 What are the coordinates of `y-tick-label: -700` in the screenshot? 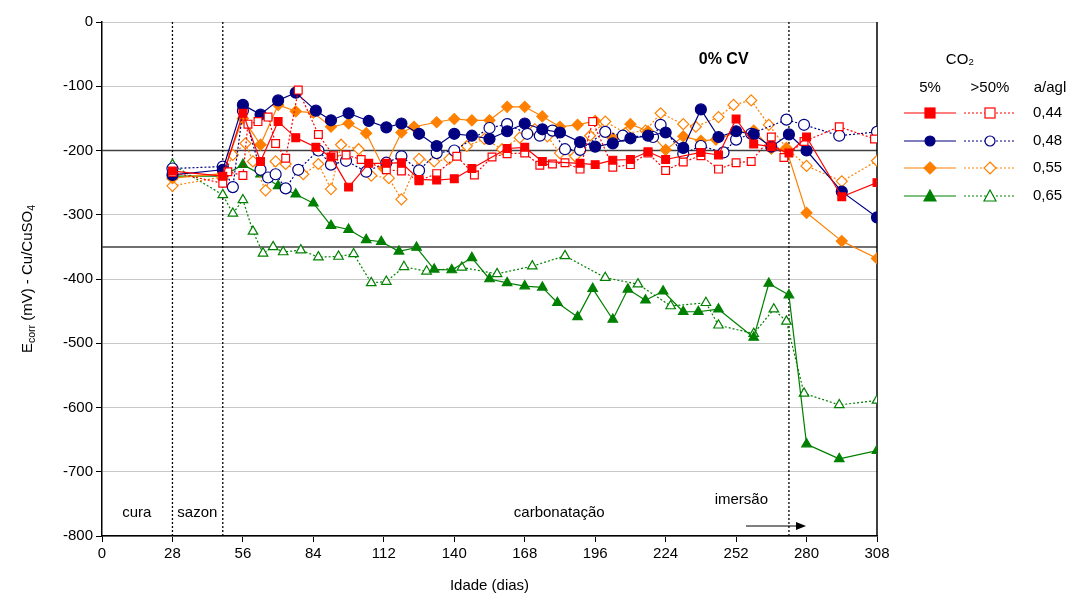 It's located at (77, 470).